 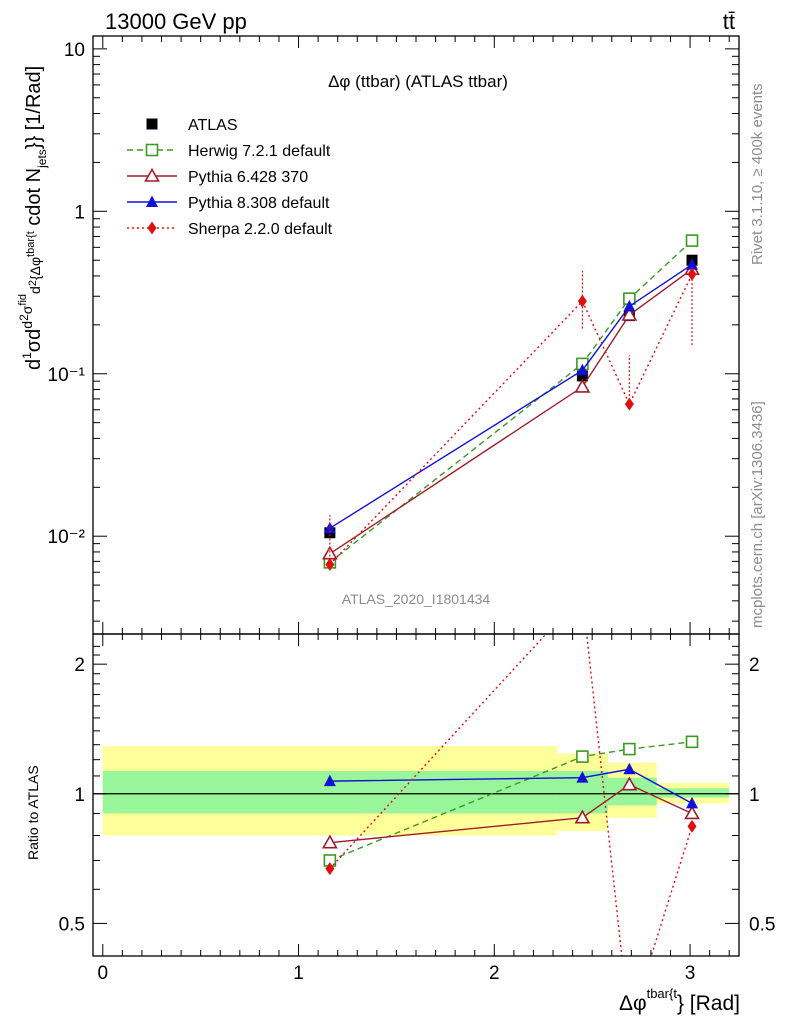 What do you see at coordinates (298, 973) in the screenshot?
I see `x-tick-label: 1` at bounding box center [298, 973].